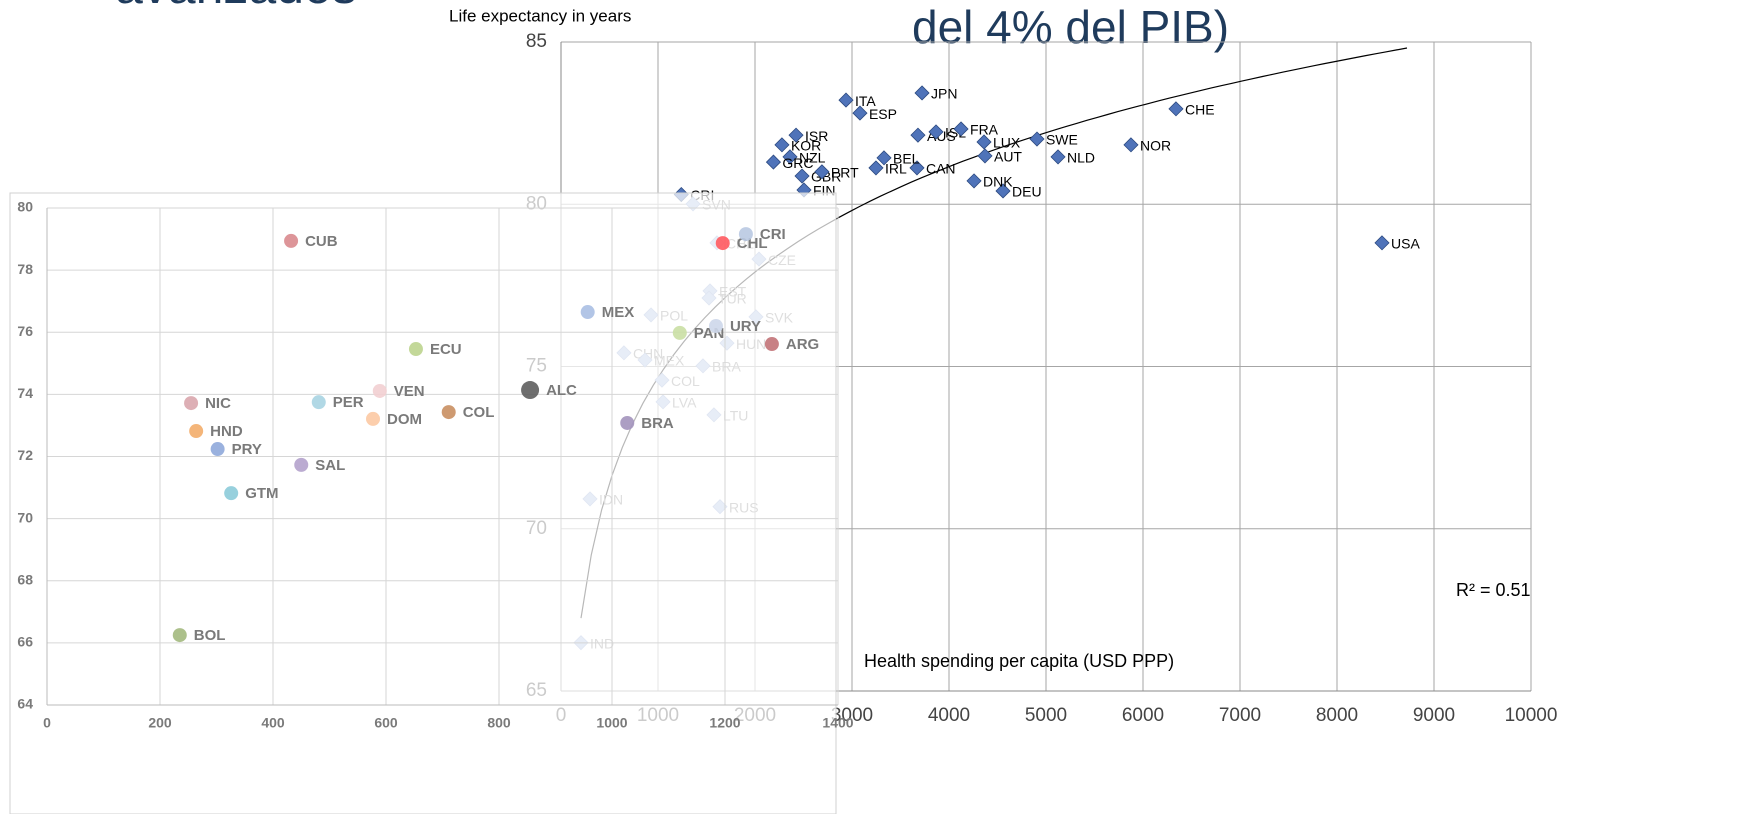 Image resolution: width=1737 pixels, height=814 pixels. Describe the element at coordinates (247, 449) in the screenshot. I see `point-label: PRY` at that location.